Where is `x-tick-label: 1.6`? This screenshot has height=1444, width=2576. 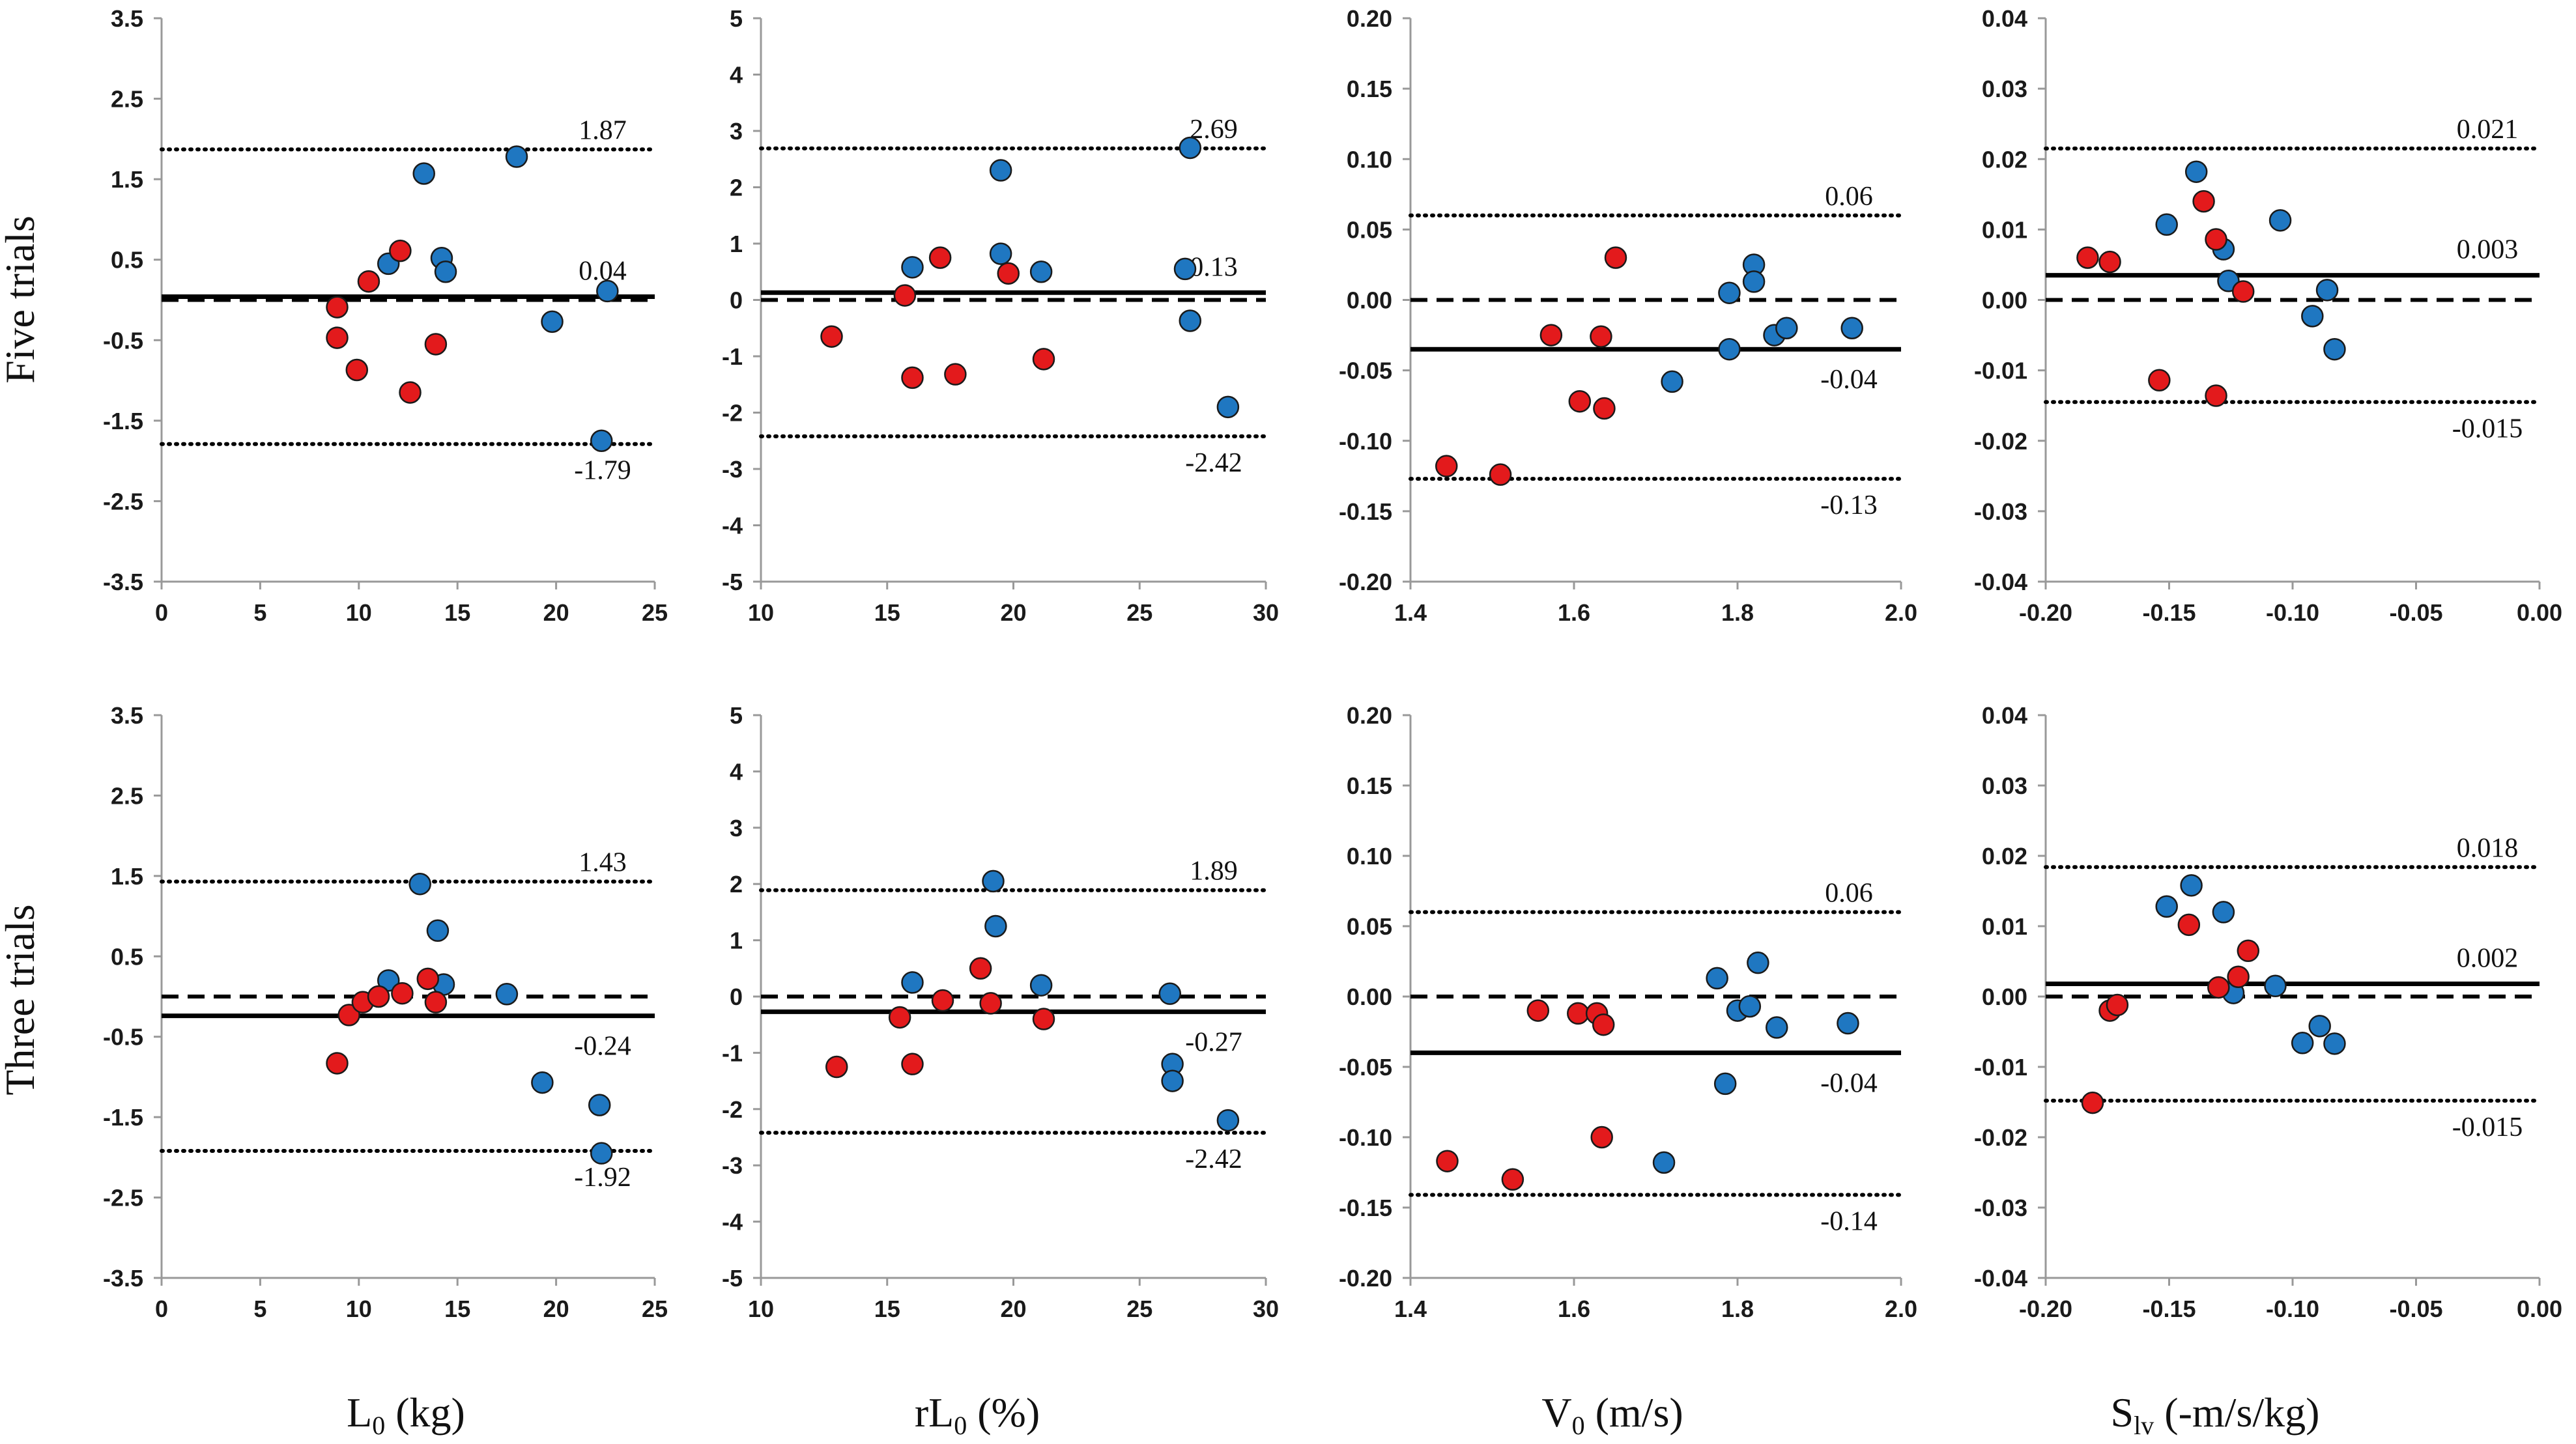
x-tick-label: 1.6 is located at coordinates (1574, 612).